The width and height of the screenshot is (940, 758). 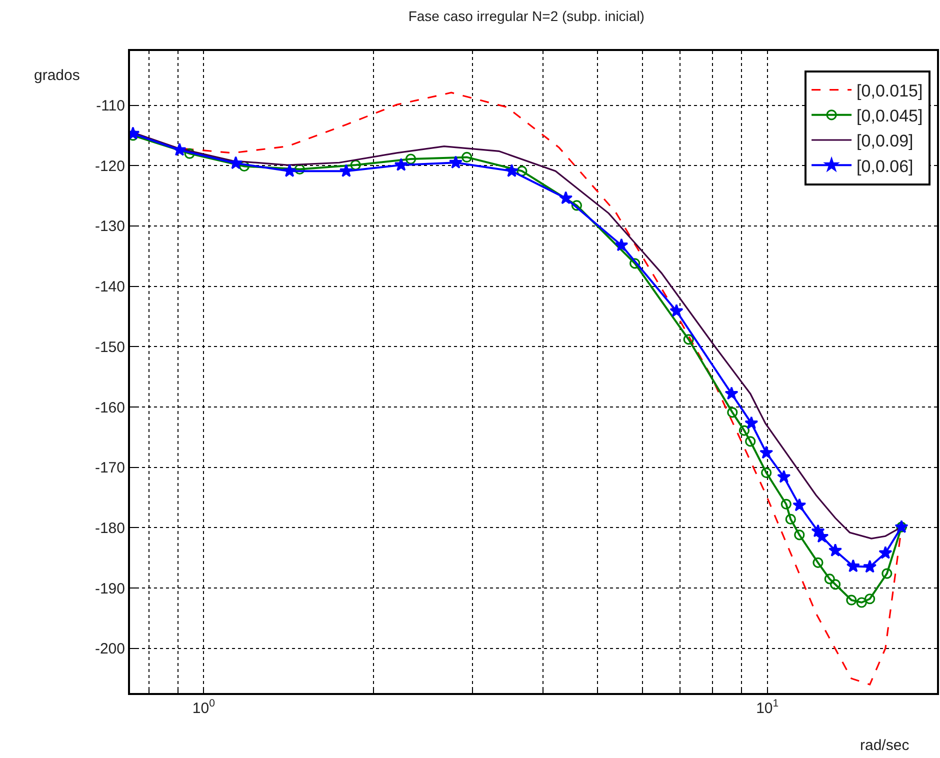 What do you see at coordinates (109, 528) in the screenshot?
I see `y-tick-label: -180` at bounding box center [109, 528].